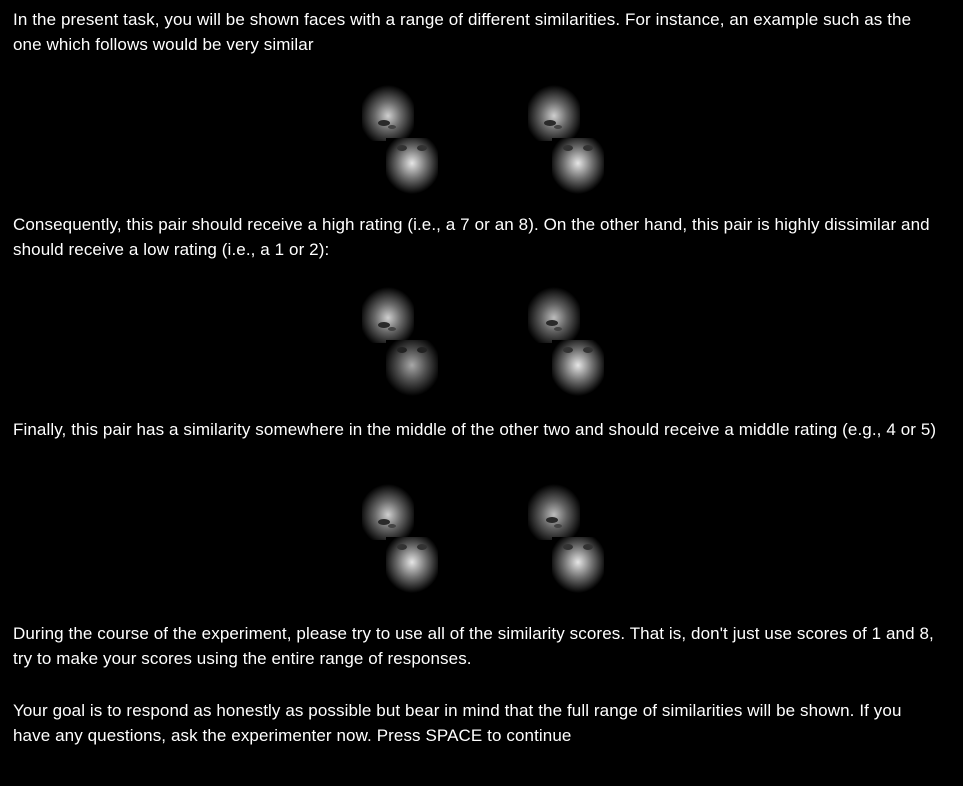 Image resolution: width=963 pixels, height=786 pixels. Describe the element at coordinates (481, 140) in the screenshot. I see `face-pair-very-similar` at that location.